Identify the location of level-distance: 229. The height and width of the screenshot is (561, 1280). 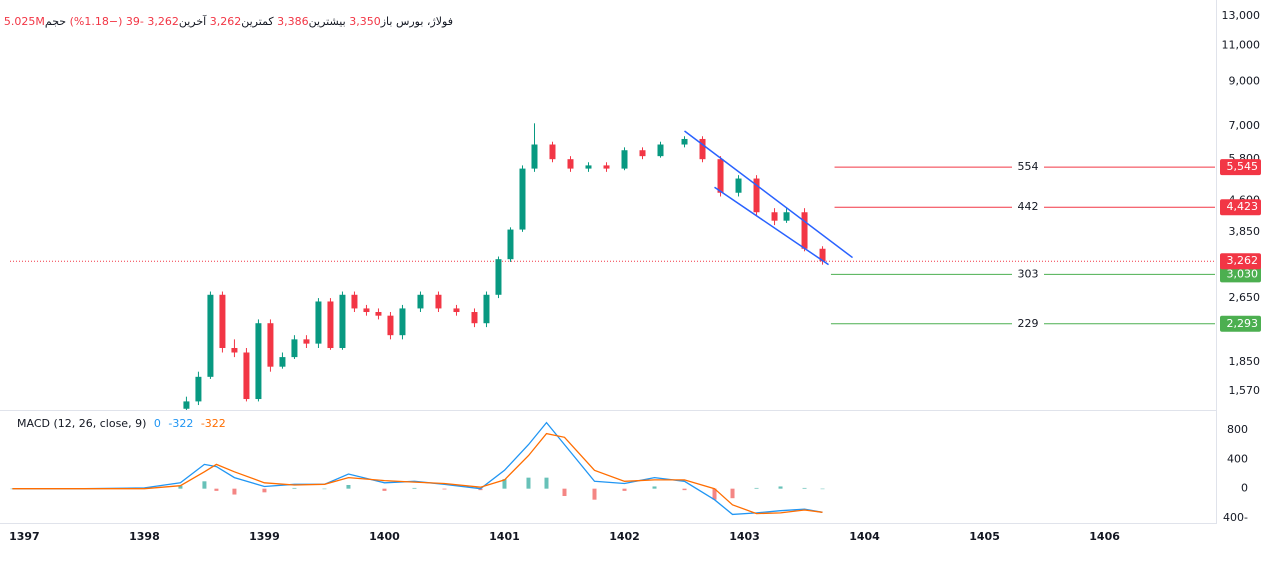
(1028, 323).